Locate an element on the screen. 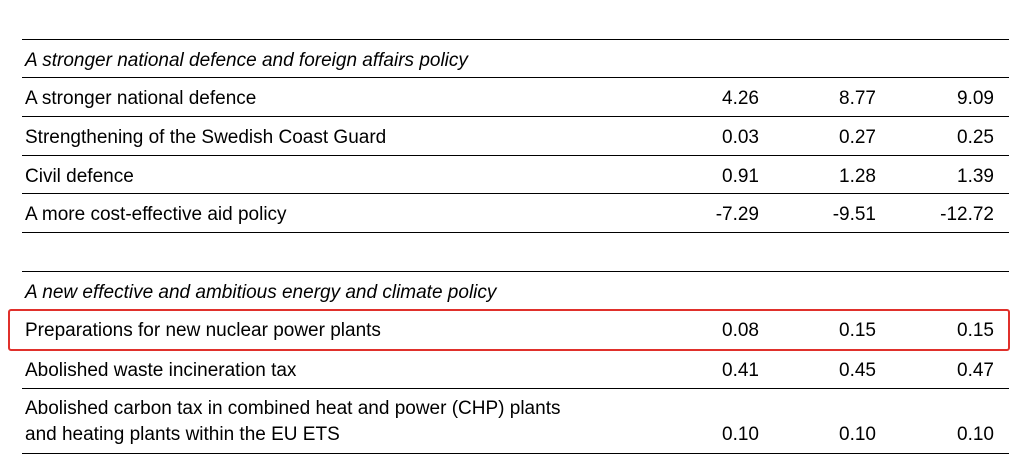 The image size is (1032, 461). top-rule is located at coordinates (515, 20).